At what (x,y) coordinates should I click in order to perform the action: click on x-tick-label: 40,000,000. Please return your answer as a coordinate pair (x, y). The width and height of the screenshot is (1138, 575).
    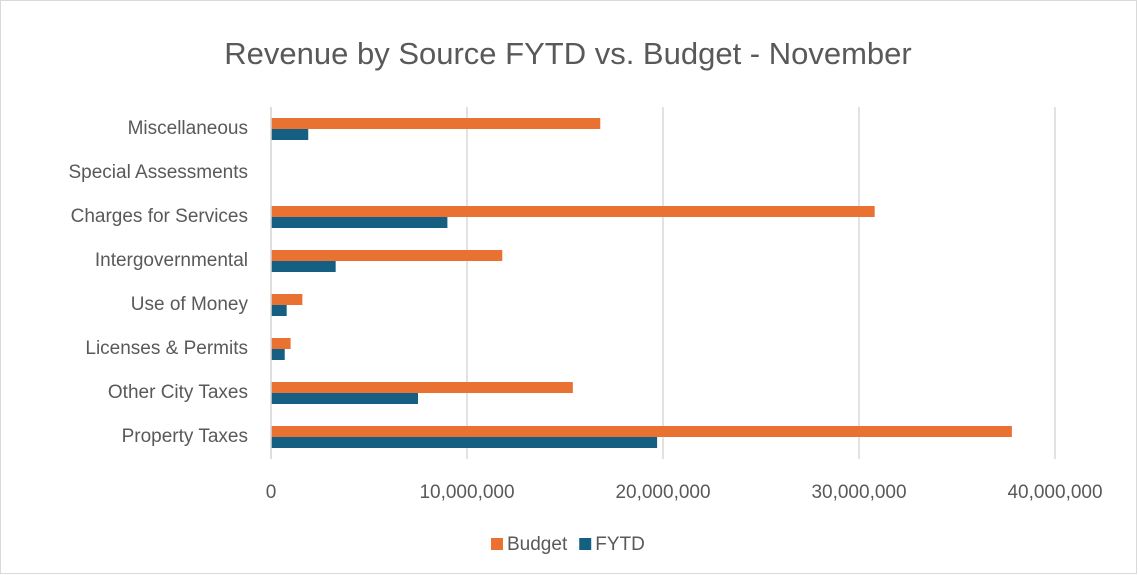
    Looking at the image, I should click on (1054, 492).